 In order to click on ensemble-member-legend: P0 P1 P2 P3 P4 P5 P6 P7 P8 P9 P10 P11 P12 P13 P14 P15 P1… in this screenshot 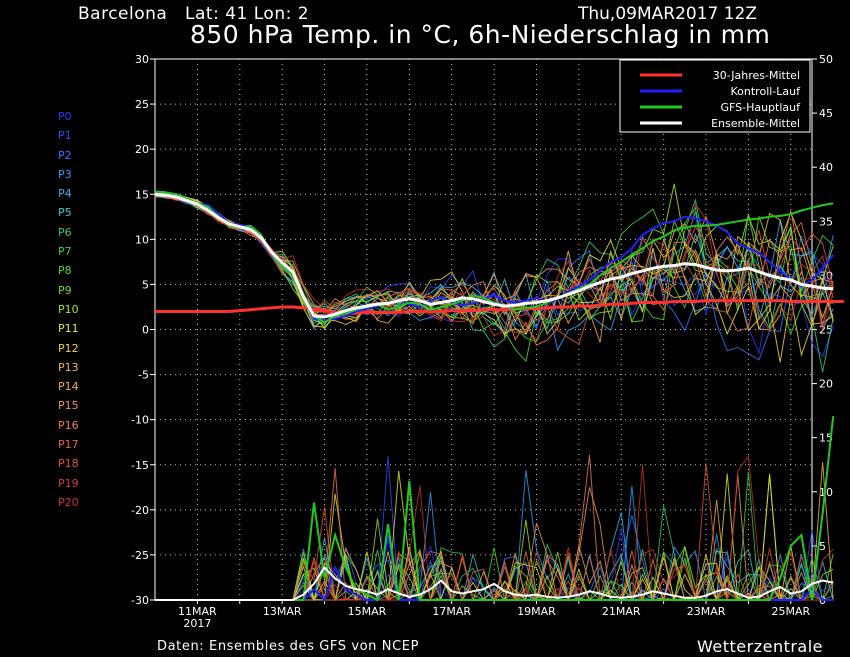, I will do `click(68, 312)`.